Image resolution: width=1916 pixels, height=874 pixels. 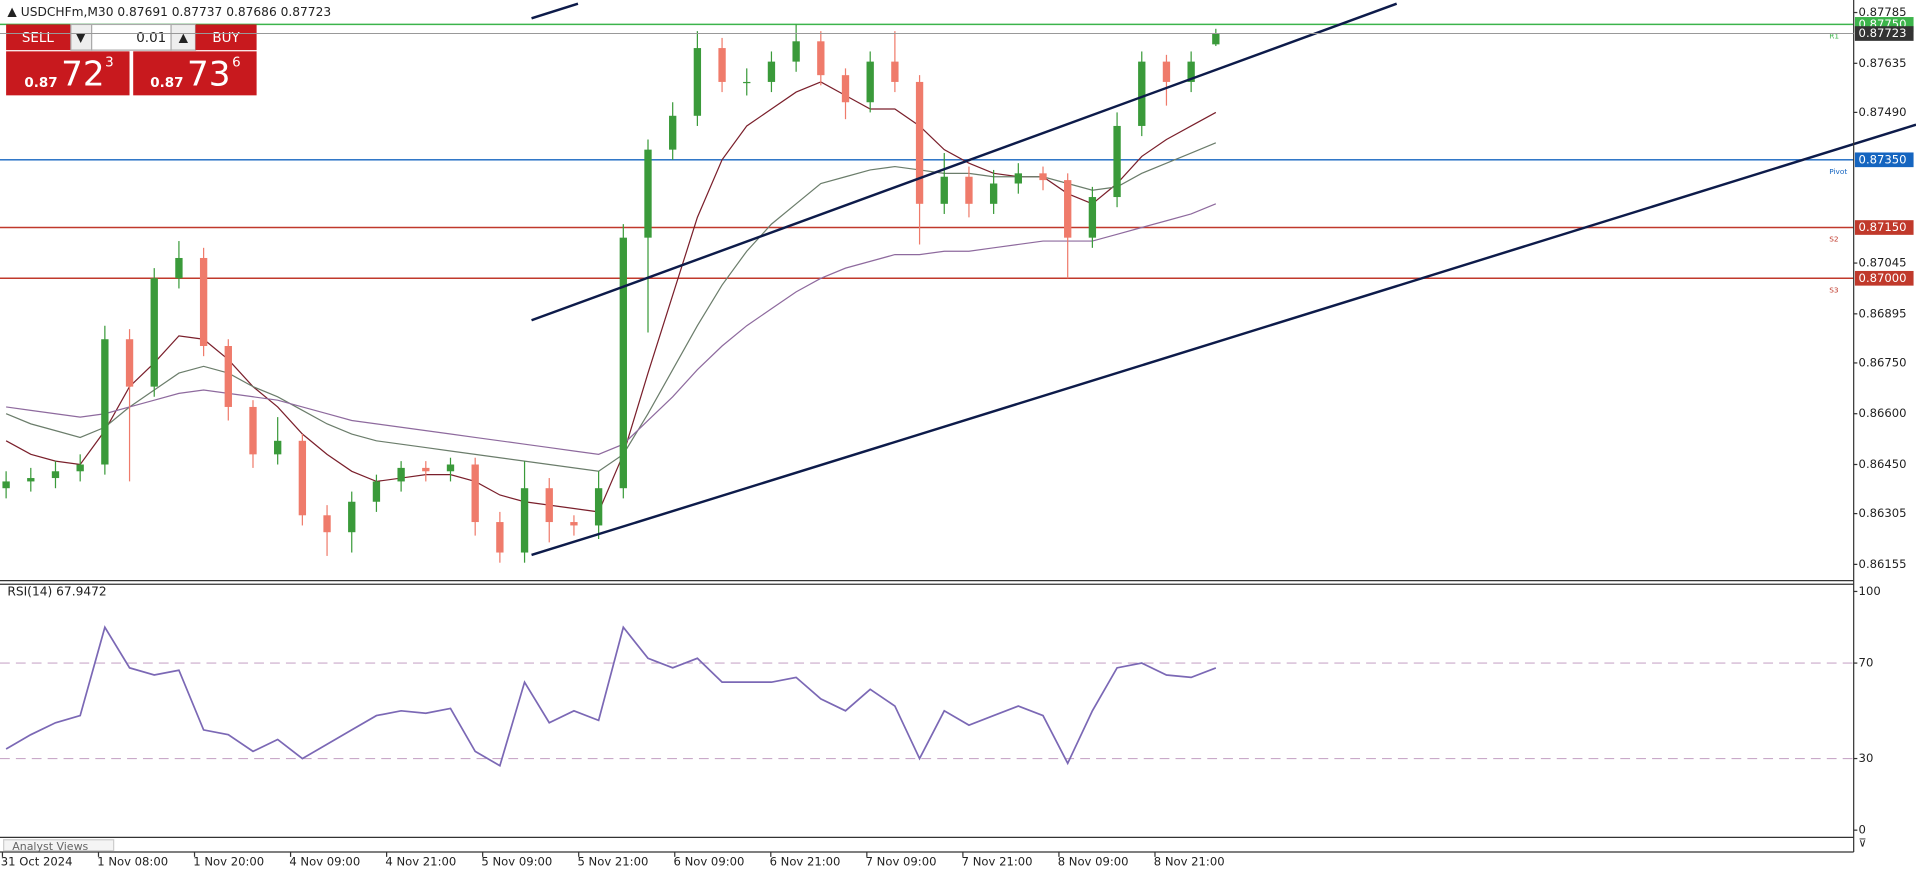 I want to click on analyst-tab, so click(x=59, y=845).